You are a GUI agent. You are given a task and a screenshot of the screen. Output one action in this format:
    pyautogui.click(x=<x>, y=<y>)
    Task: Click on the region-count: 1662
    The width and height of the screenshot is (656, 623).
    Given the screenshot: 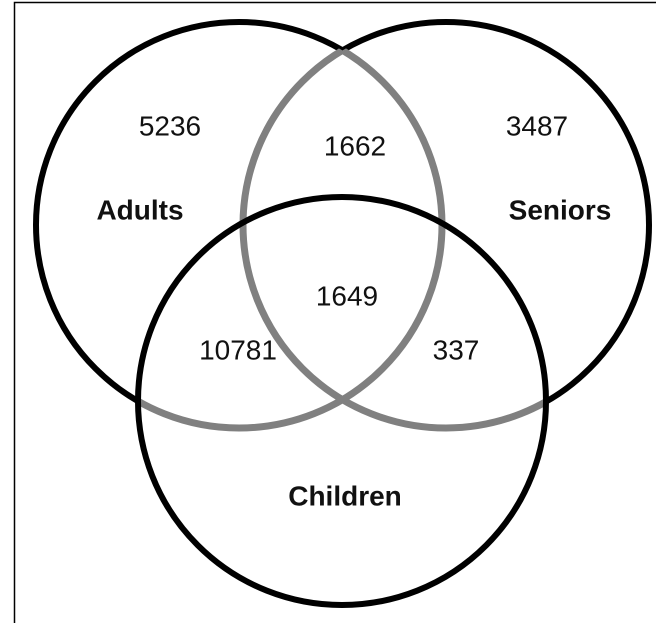 What is the action you would take?
    pyautogui.click(x=355, y=145)
    